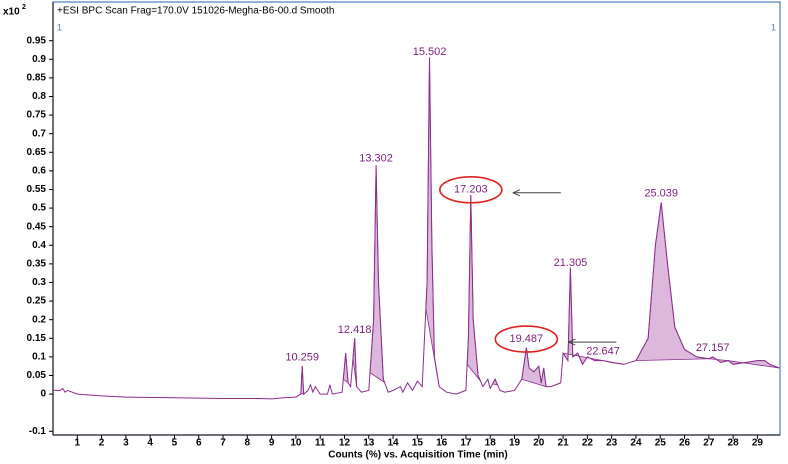  I want to click on x-tick-label: 14, so click(393, 443).